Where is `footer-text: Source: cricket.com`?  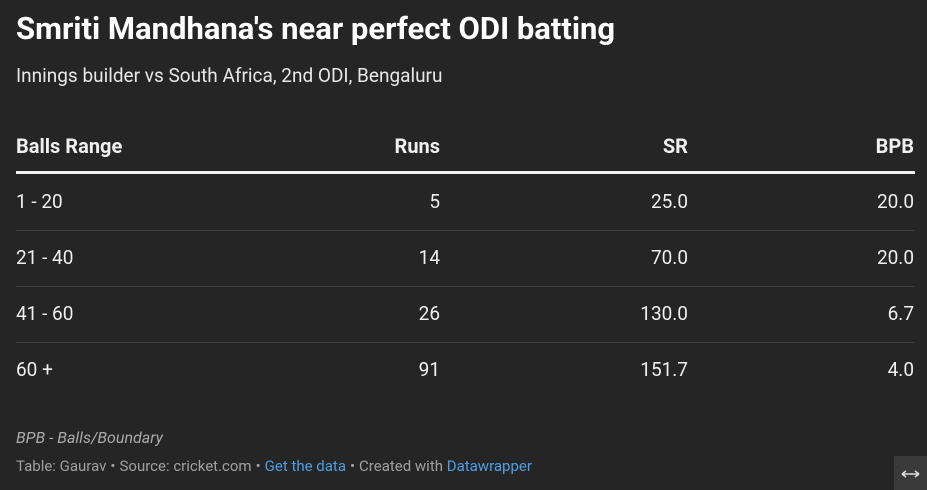 footer-text: Source: cricket.com is located at coordinates (185, 466).